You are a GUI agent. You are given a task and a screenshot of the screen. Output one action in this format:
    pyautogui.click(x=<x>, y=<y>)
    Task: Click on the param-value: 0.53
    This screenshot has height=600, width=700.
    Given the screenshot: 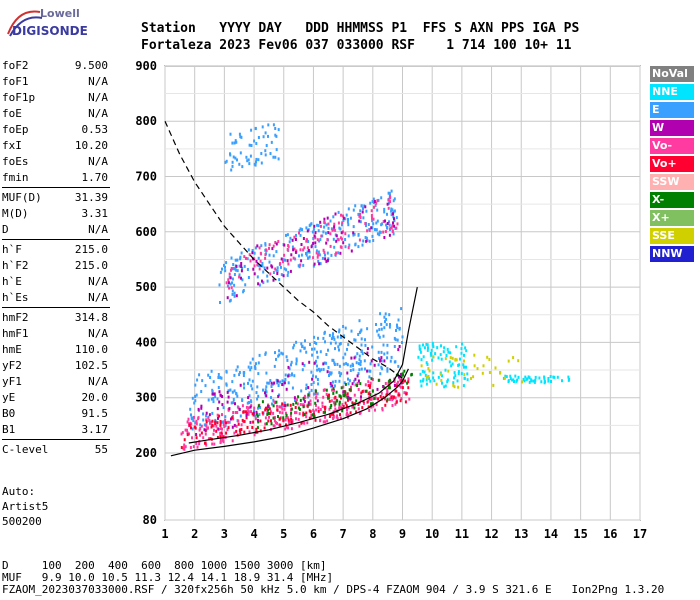 What is the action you would take?
    pyautogui.click(x=95, y=129)
    